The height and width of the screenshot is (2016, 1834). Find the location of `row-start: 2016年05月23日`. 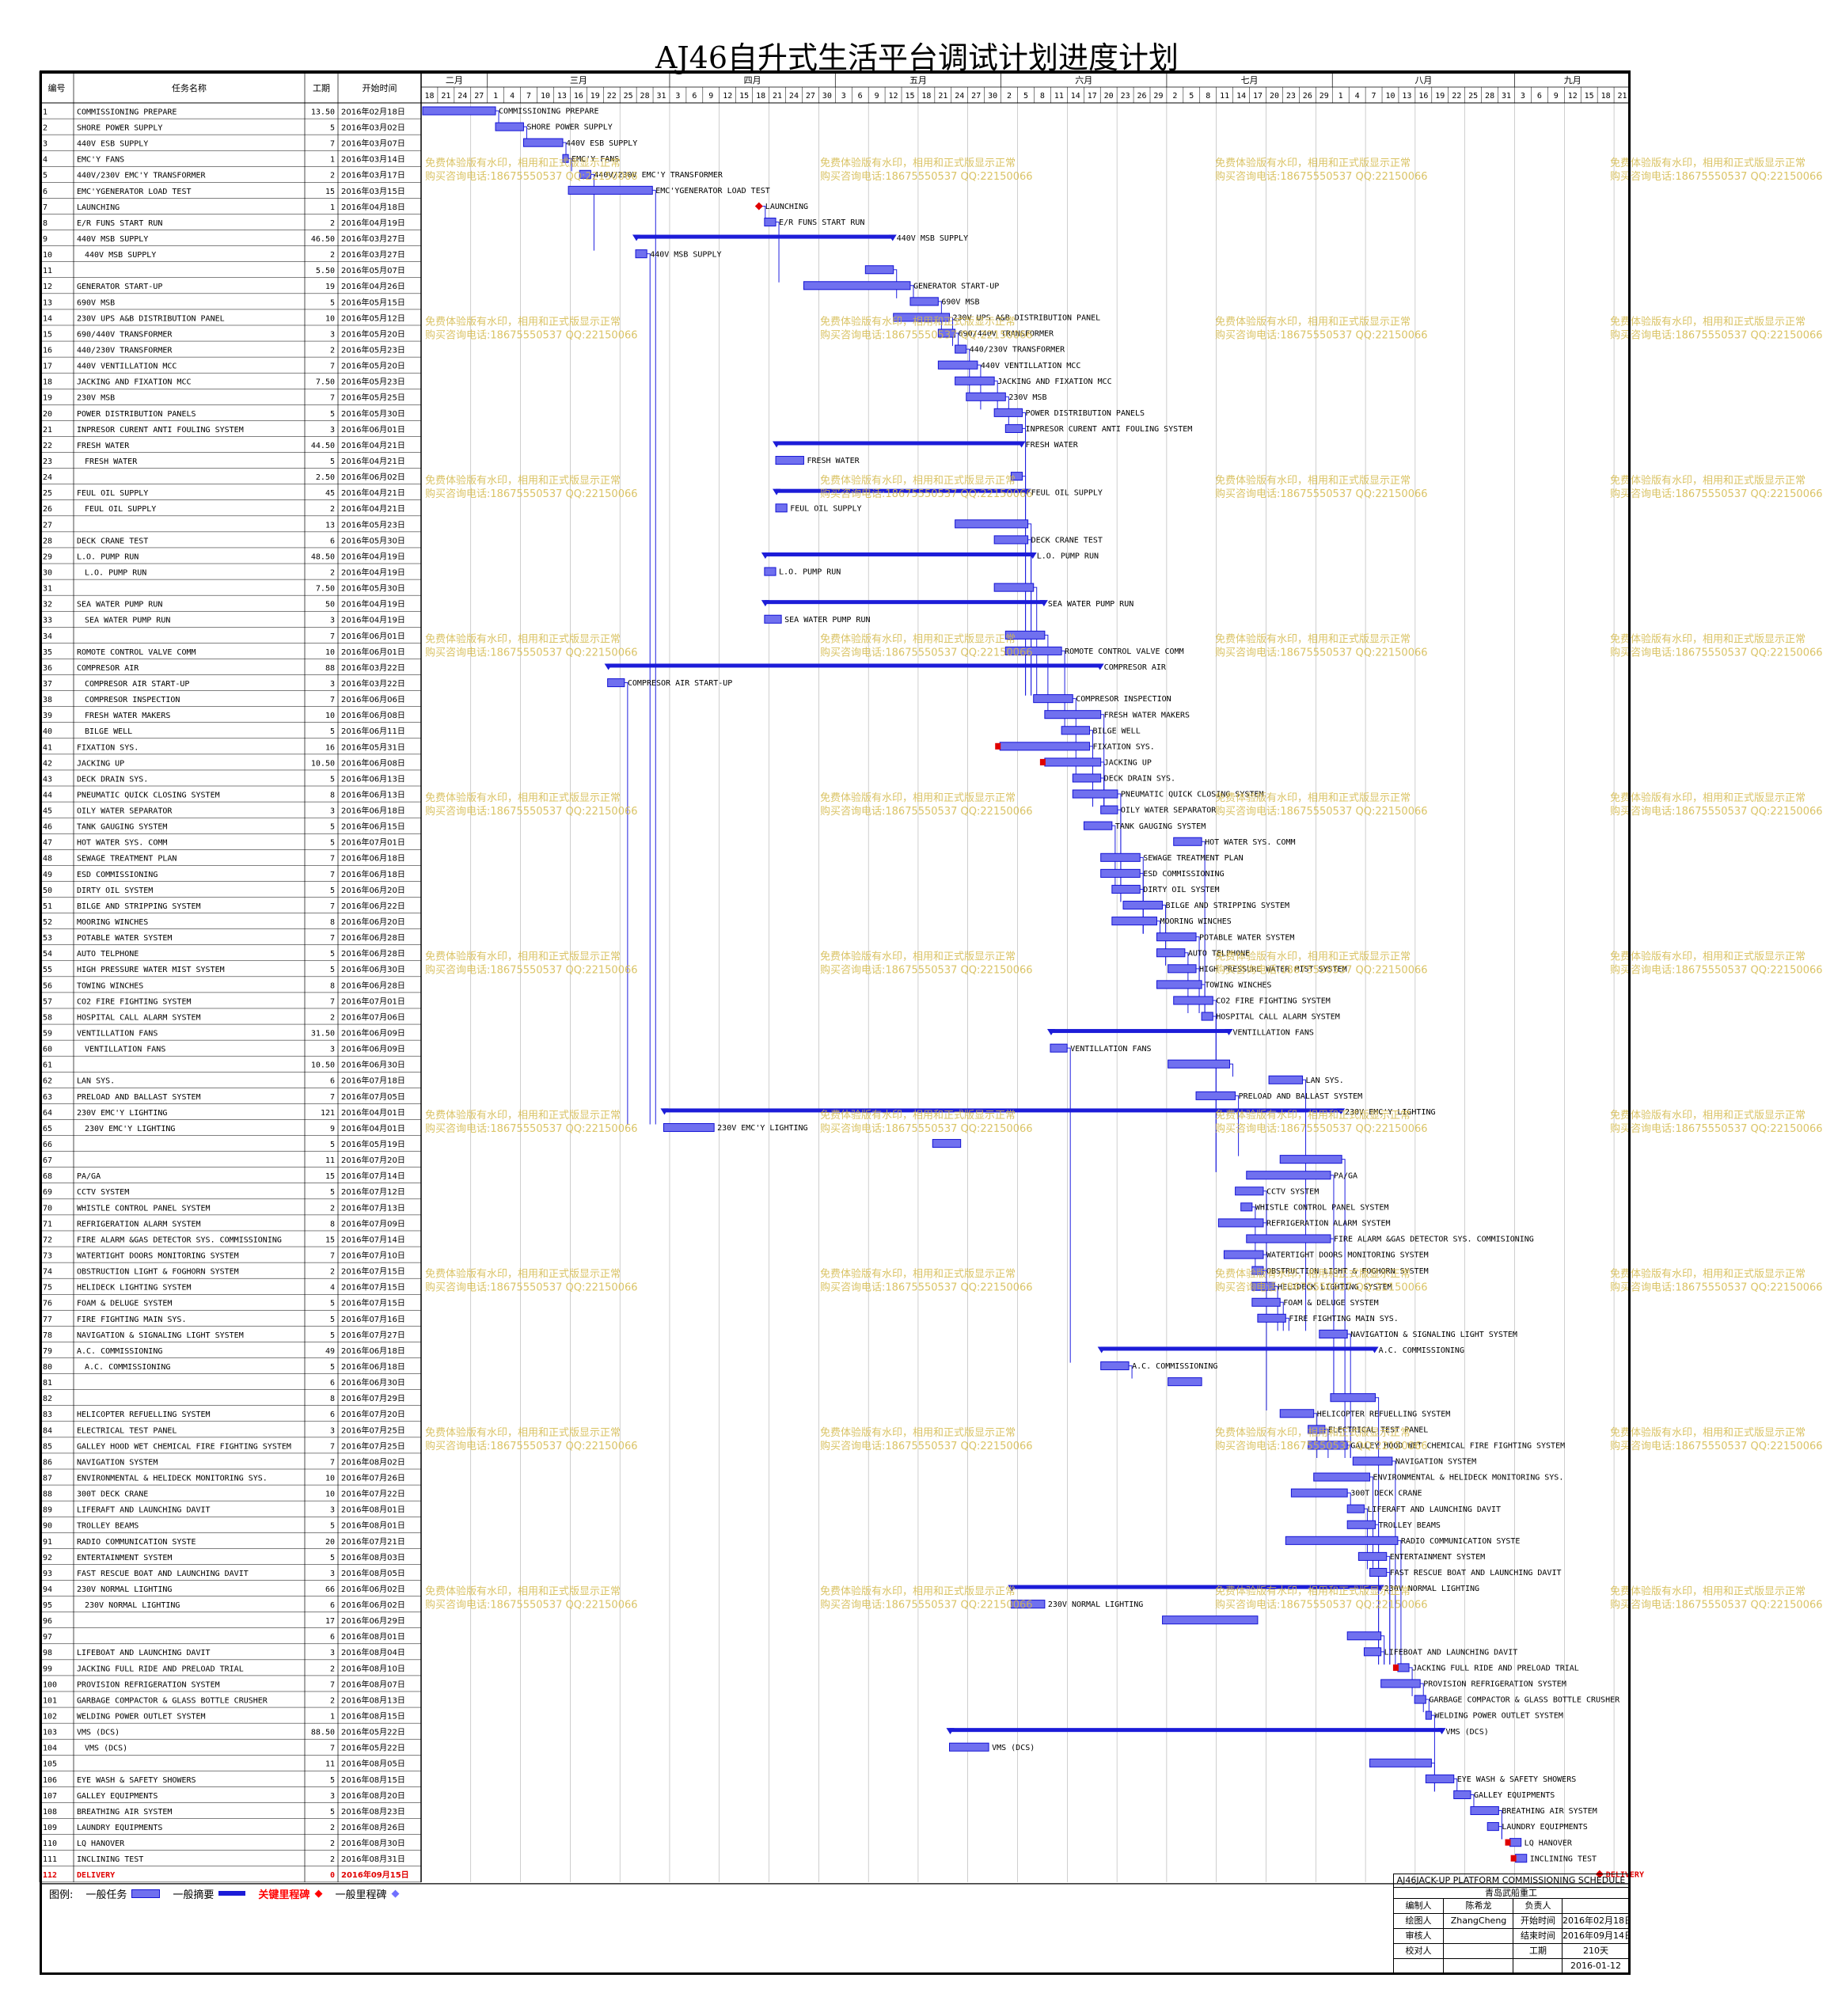

row-start: 2016年05月23日 is located at coordinates (373, 350).